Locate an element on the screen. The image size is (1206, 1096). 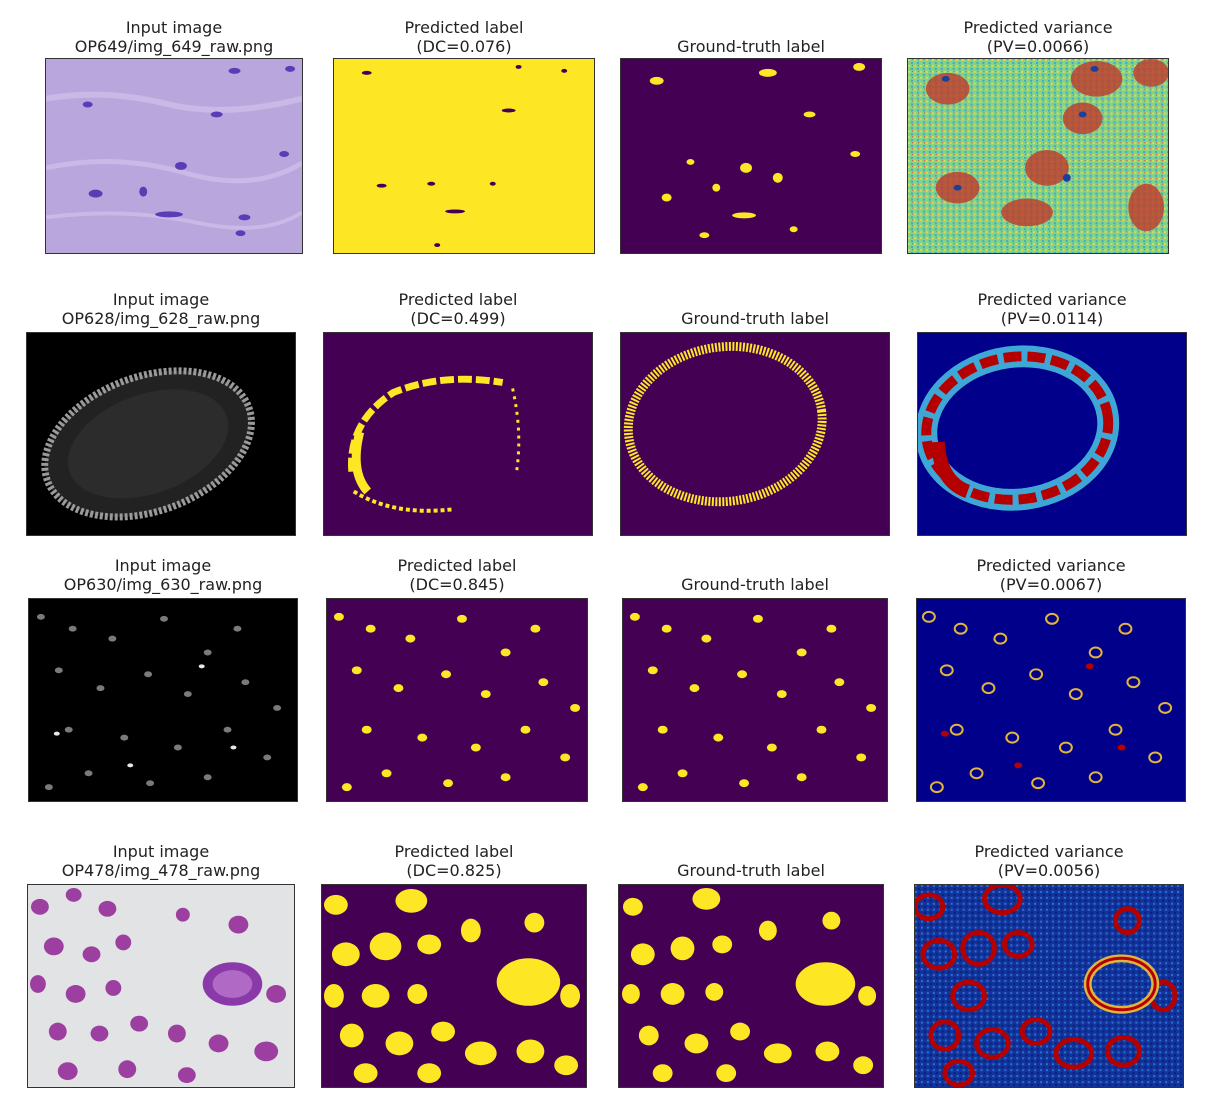
row2-variance-panel: Predicted variance (PV=0.0114) is located at coordinates (1052, 413).